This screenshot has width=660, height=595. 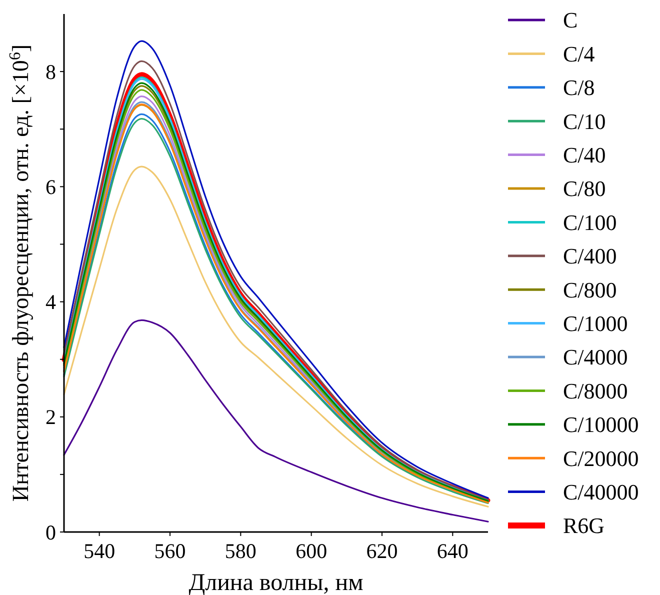 What do you see at coordinates (601, 492) in the screenshot?
I see `legend-label: C/40000` at bounding box center [601, 492].